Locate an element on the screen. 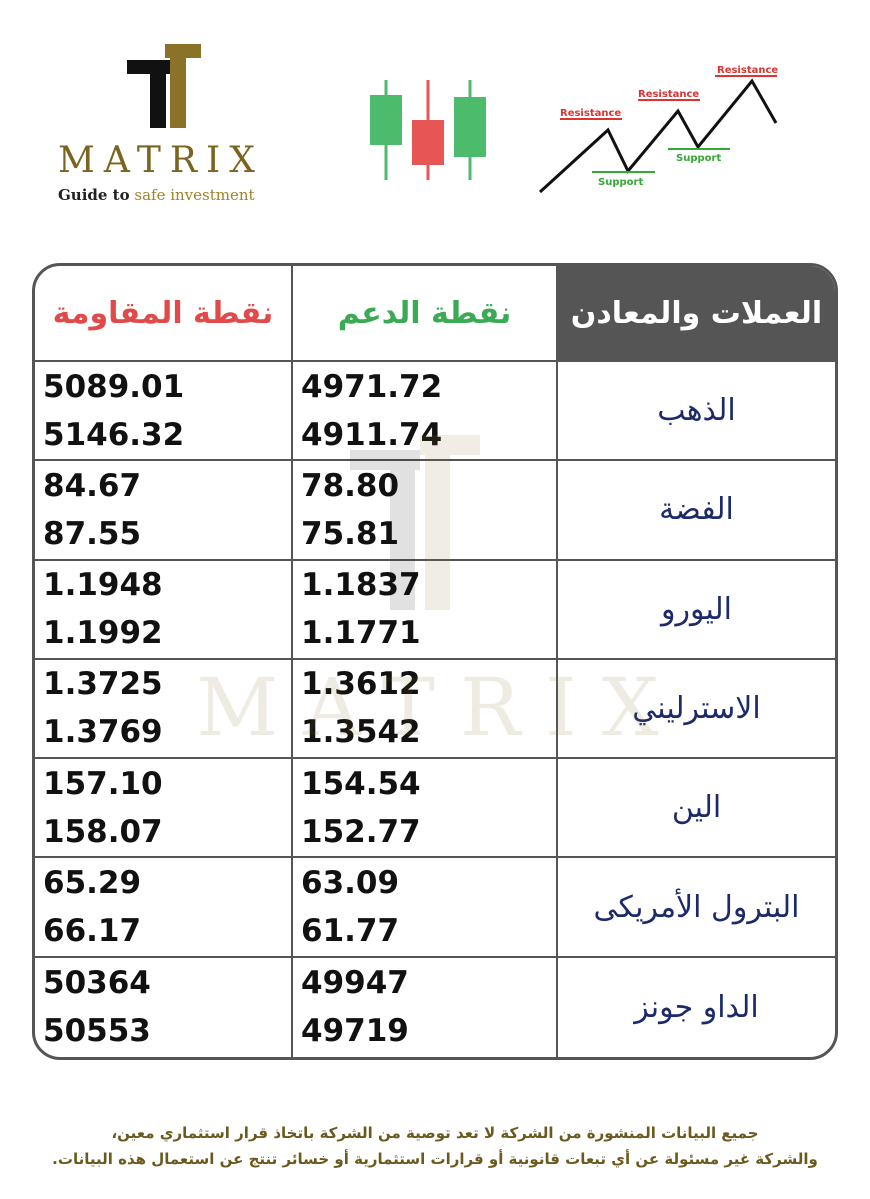  header-asset: العملات والمعادن is located at coordinates (696, 314).